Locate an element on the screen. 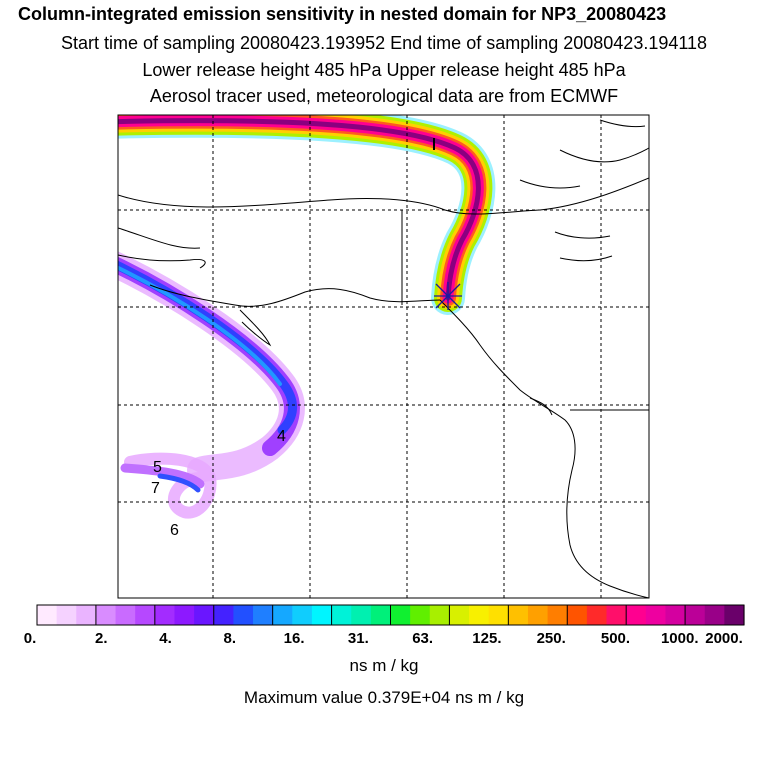 The height and width of the screenshot is (768, 768). colorbar-tick-label: 2. is located at coordinates (101, 638).